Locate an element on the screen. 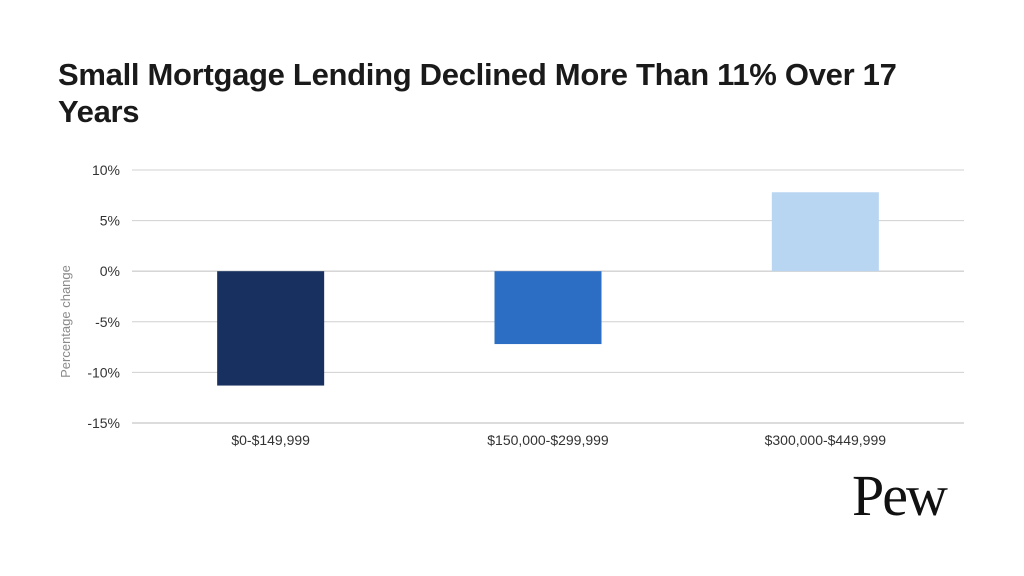  y-tick-label: -5% is located at coordinates (107, 322).